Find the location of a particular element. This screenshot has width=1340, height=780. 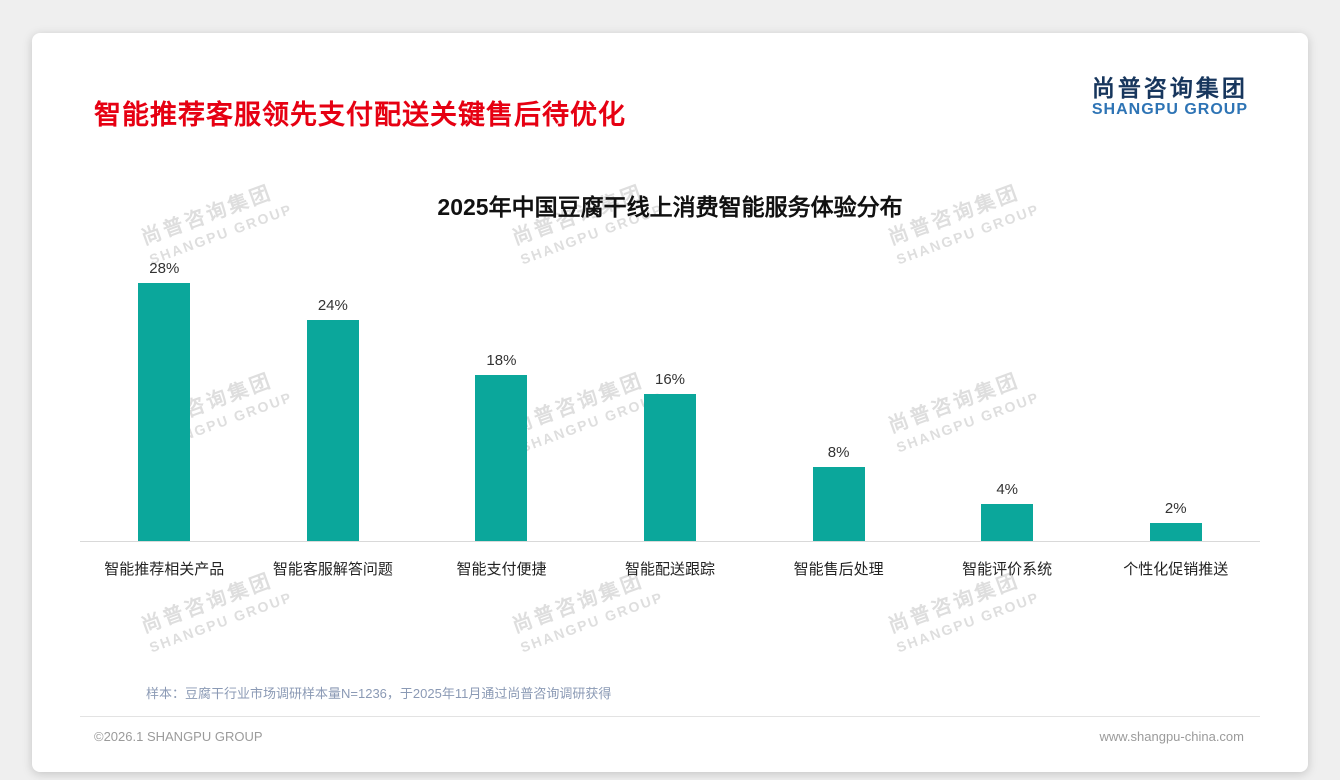

bar-value-label: 8% is located at coordinates (838, 453).